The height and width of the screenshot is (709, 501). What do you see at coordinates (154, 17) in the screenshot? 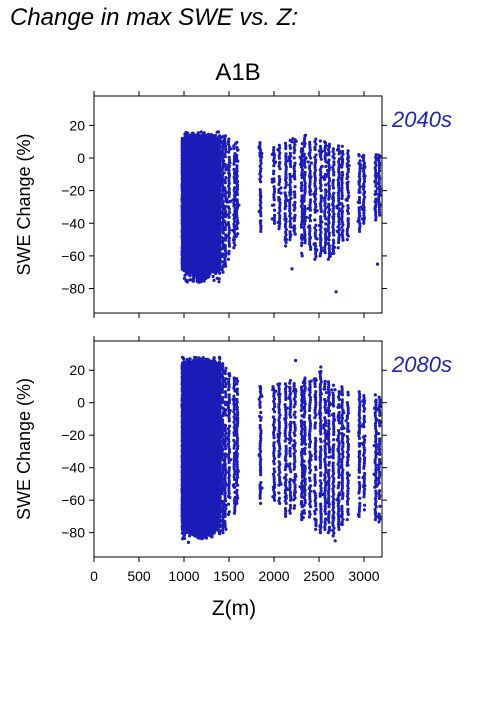
I see `figure-title: Change in max SWE vs. Z:` at bounding box center [154, 17].